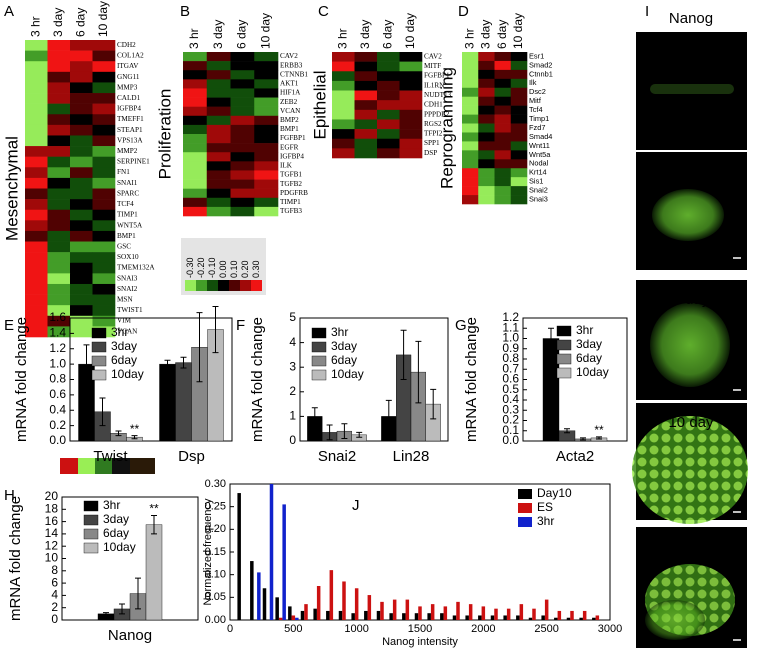  What do you see at coordinates (538, 172) in the screenshot?
I see `row-label: Krt14` at bounding box center [538, 172].